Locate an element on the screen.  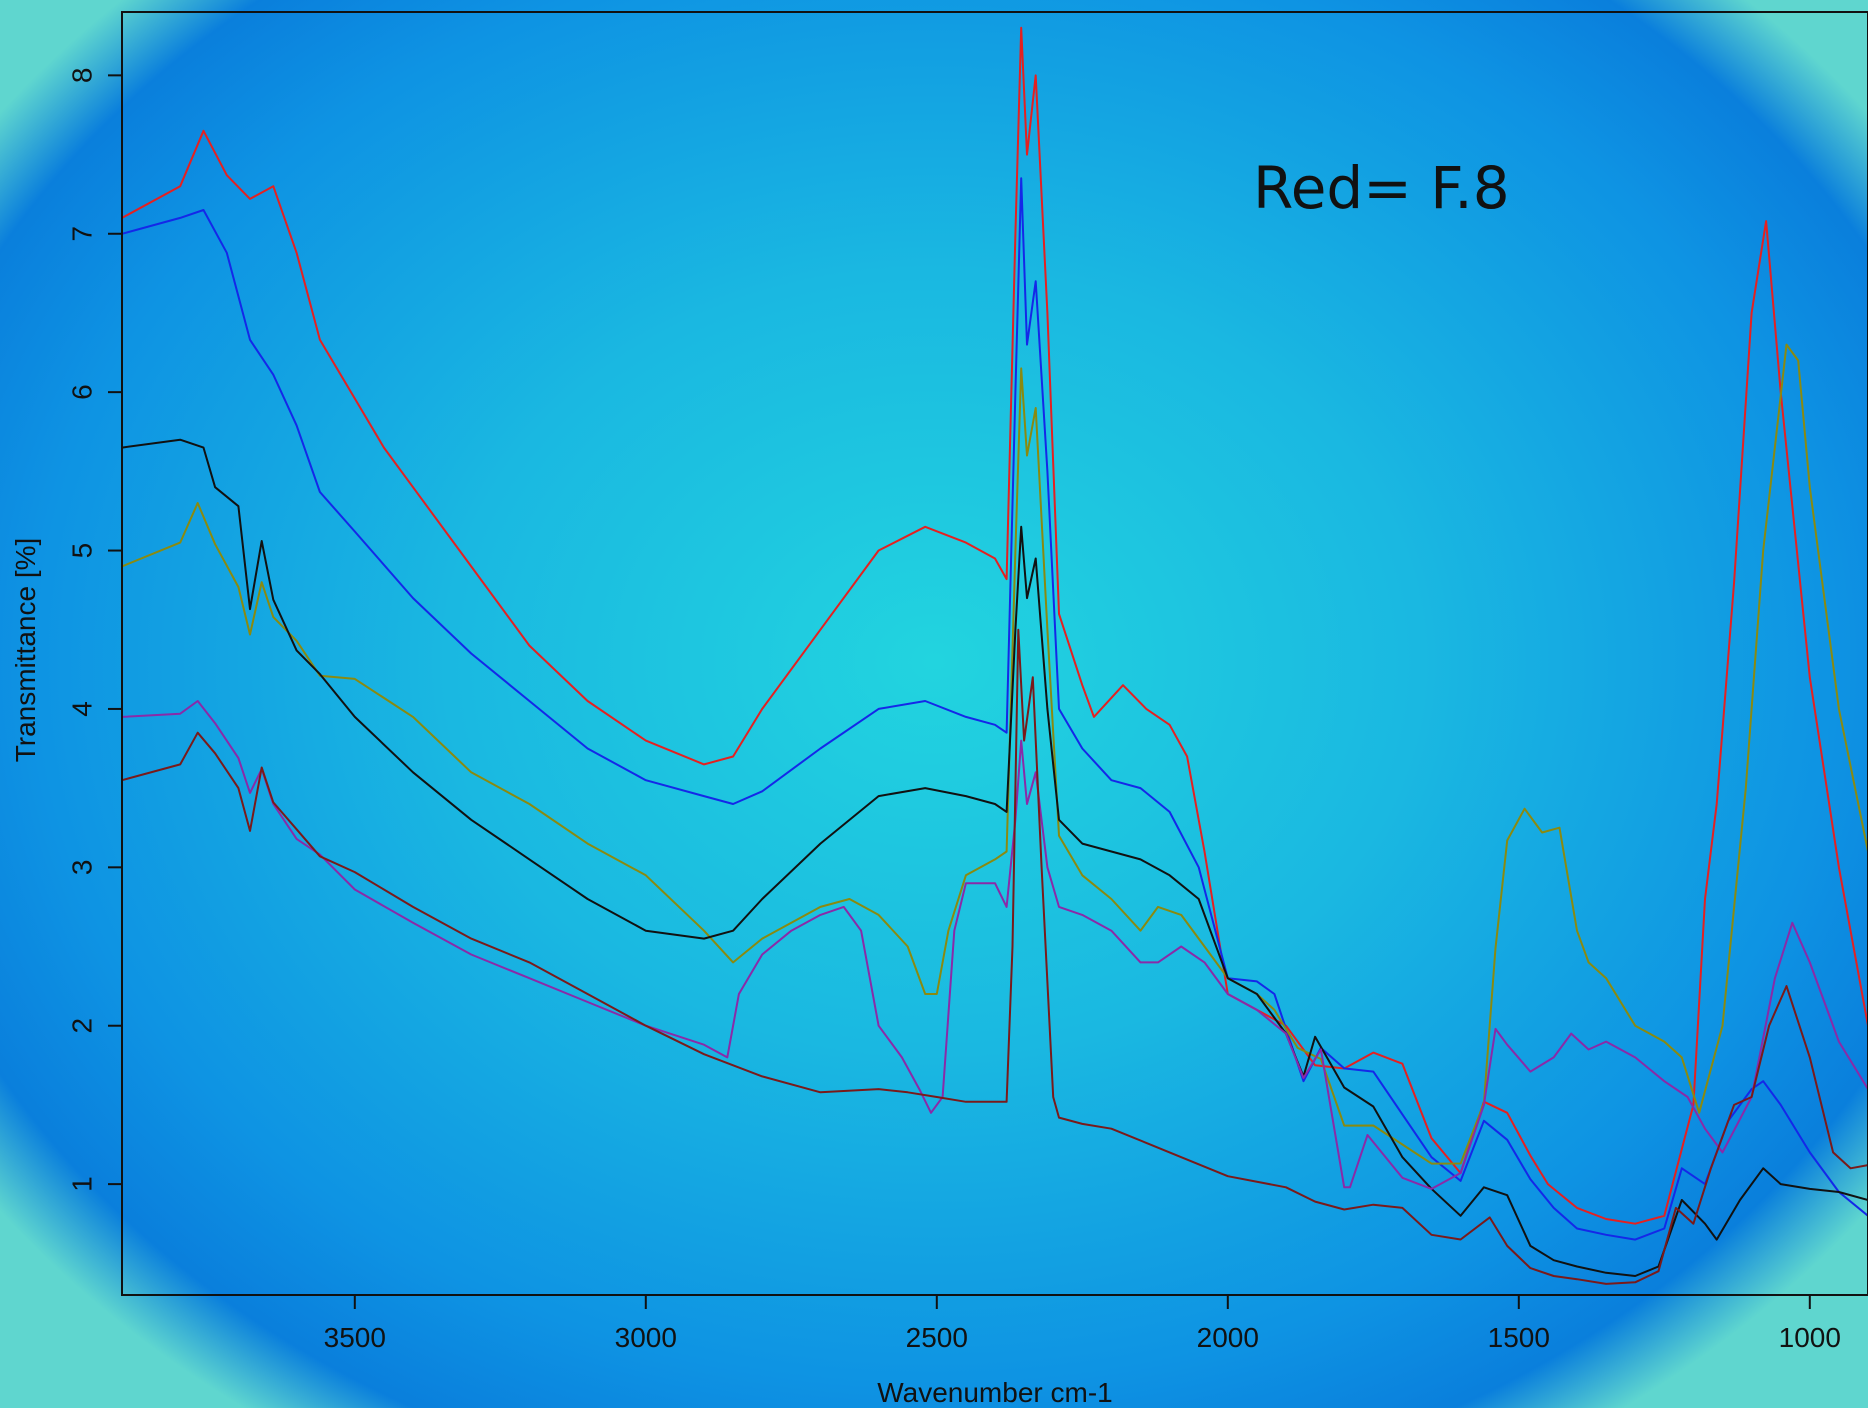
y-tick-label: 5 is located at coordinates (81, 551).